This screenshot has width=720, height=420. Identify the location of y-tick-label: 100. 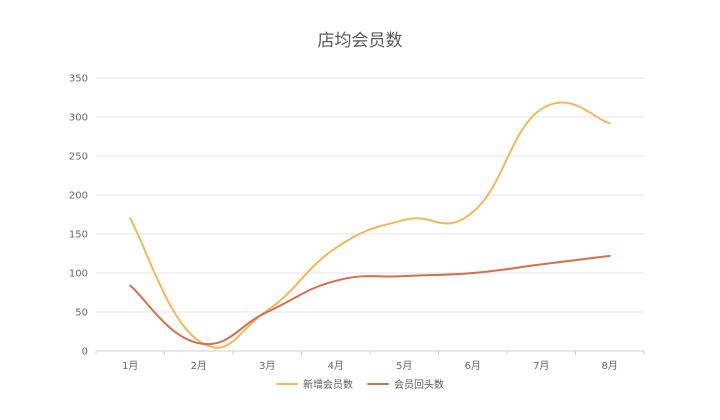
(78, 274).